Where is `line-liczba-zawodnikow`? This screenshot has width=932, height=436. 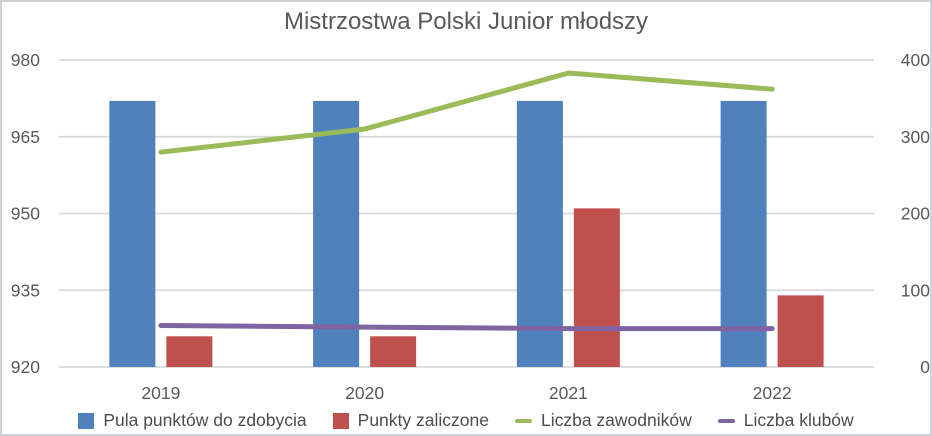 line-liczba-zawodnikow is located at coordinates (466, 112).